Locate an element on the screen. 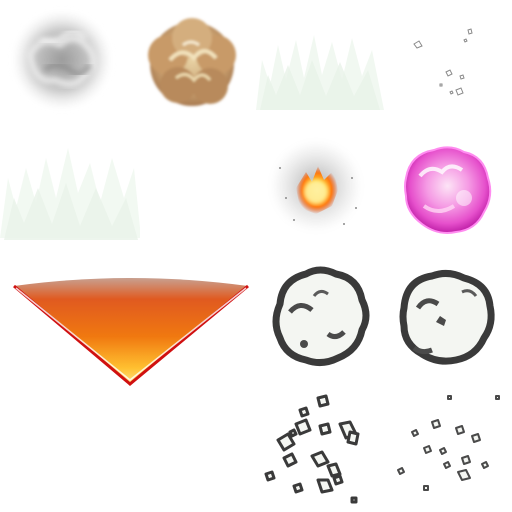  outlined-smoke-cloud-small-icon is located at coordinates (448, 320).